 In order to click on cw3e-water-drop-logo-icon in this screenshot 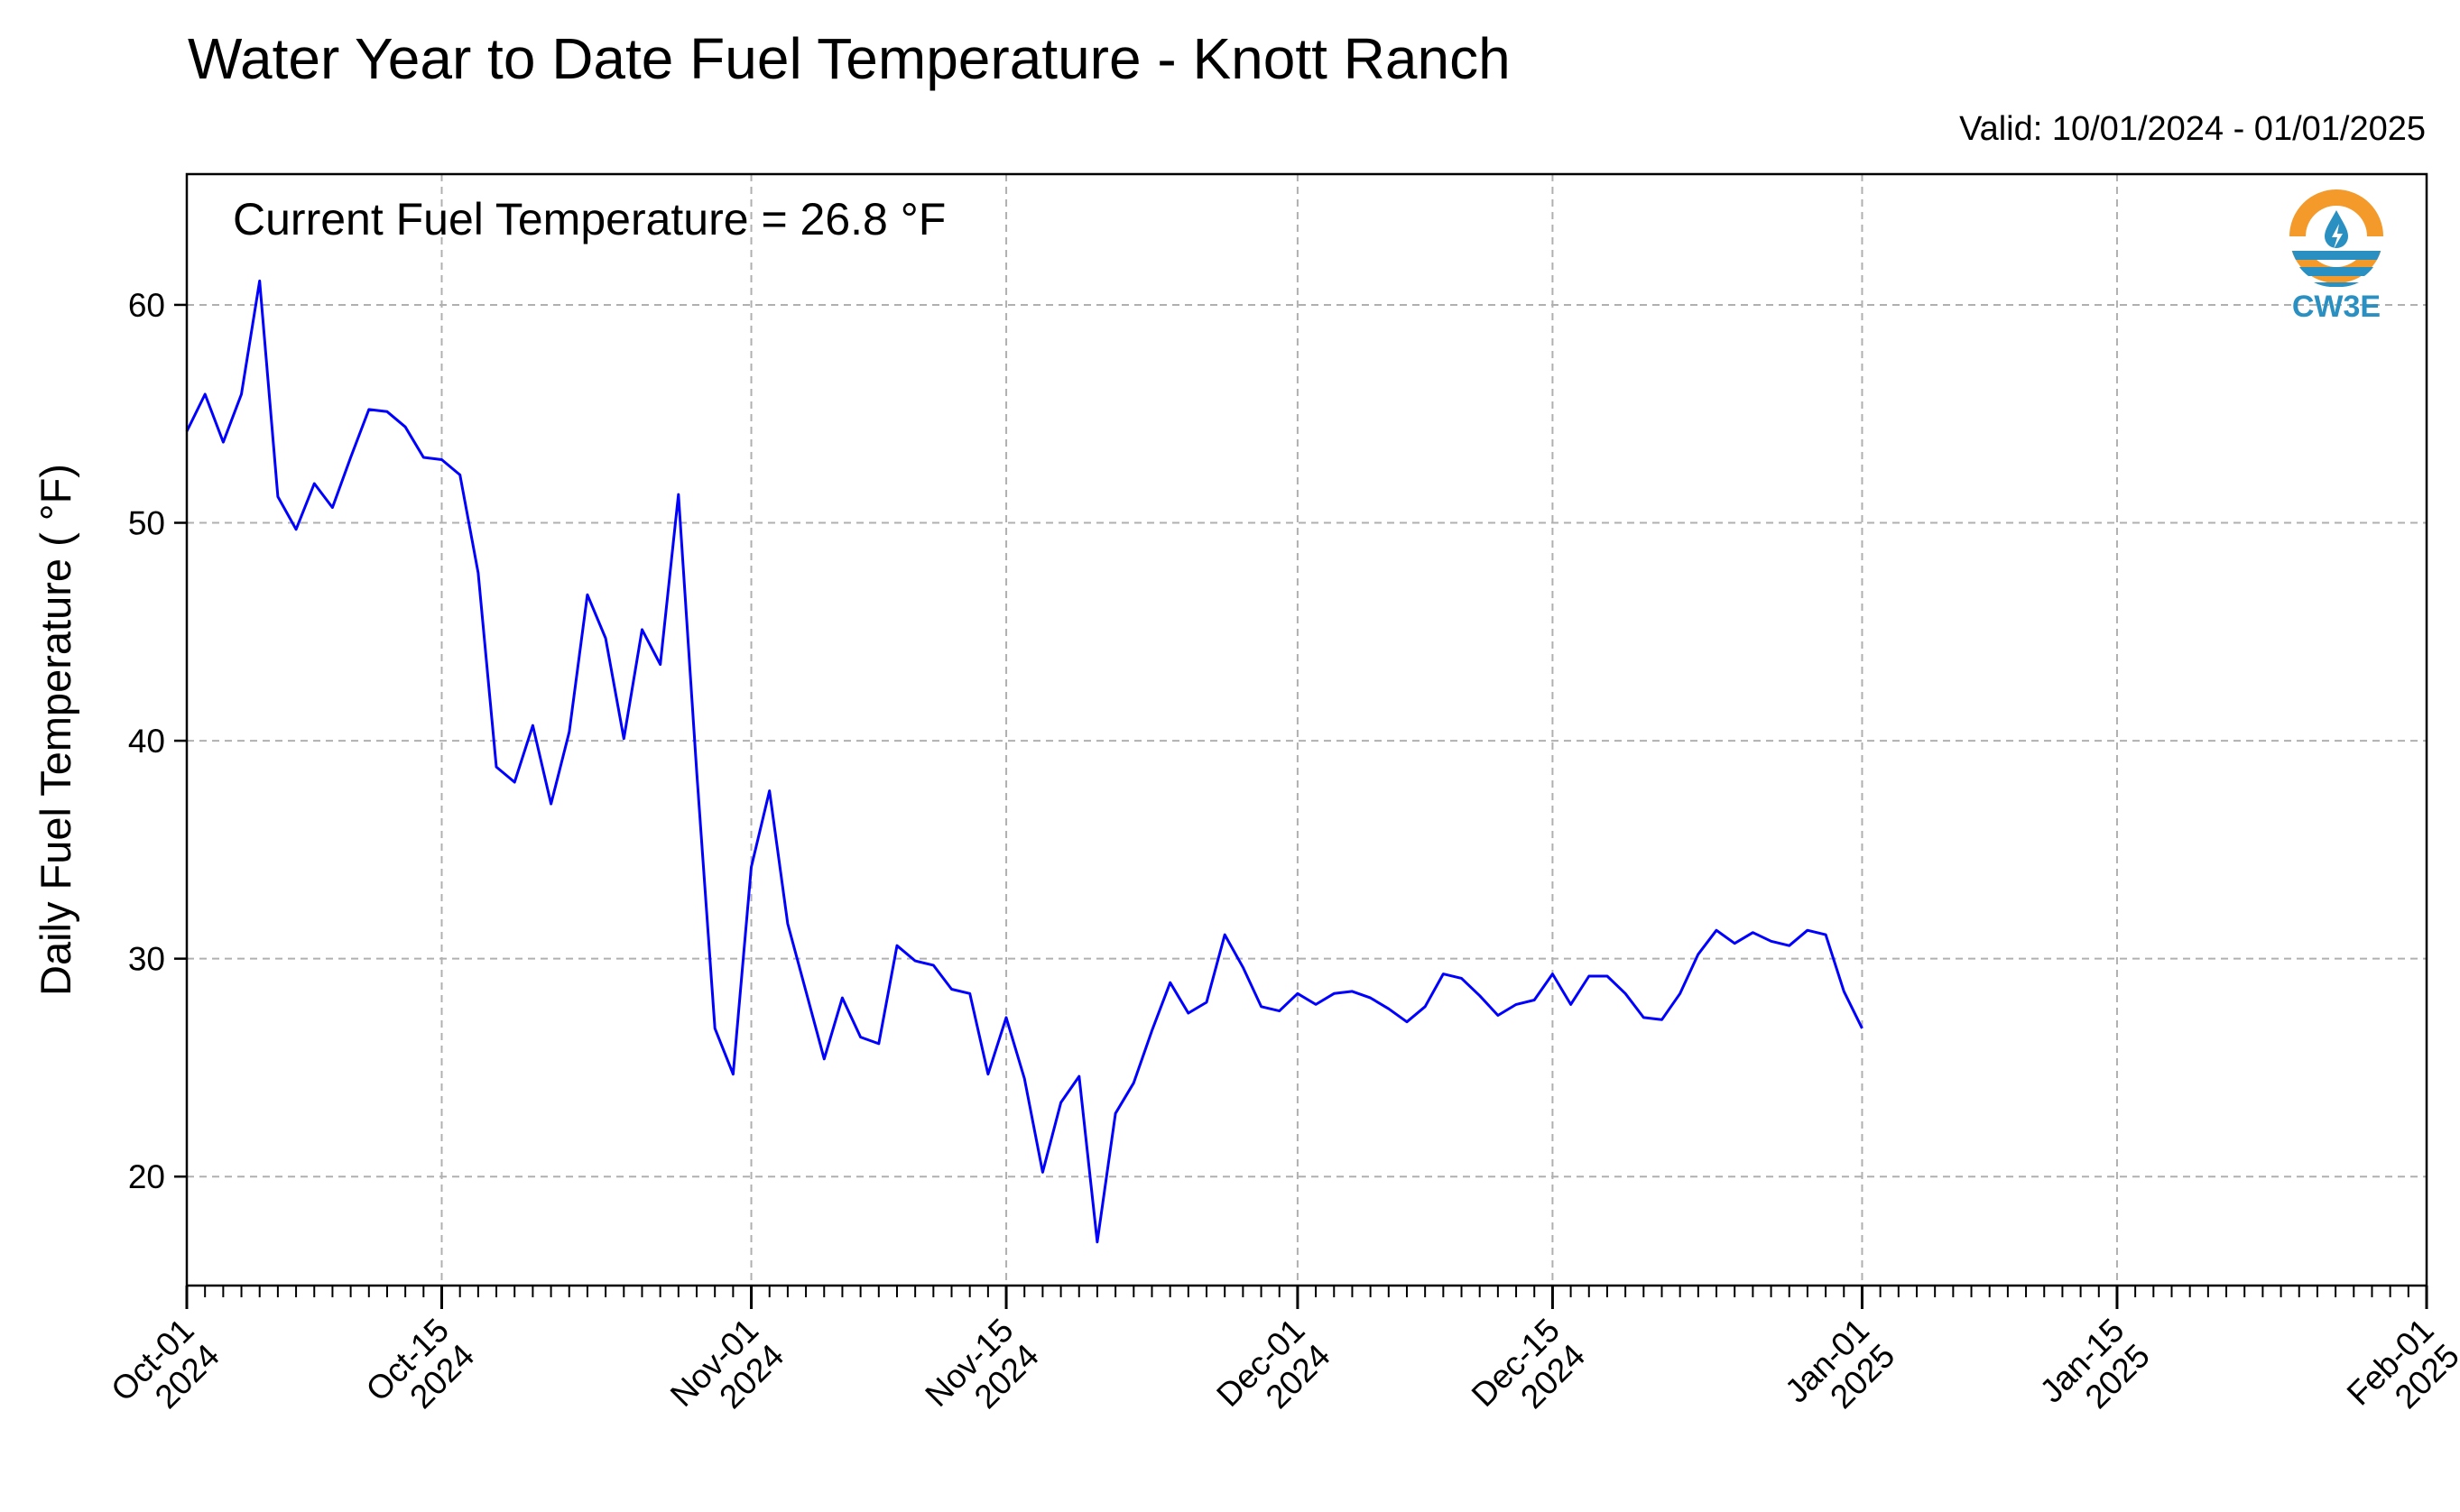, I will do `click(2336, 238)`.